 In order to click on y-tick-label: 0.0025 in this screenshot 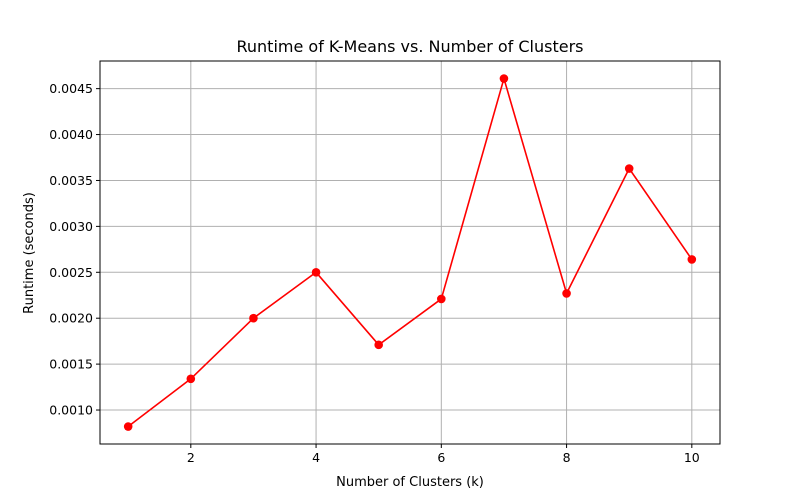, I will do `click(71, 272)`.